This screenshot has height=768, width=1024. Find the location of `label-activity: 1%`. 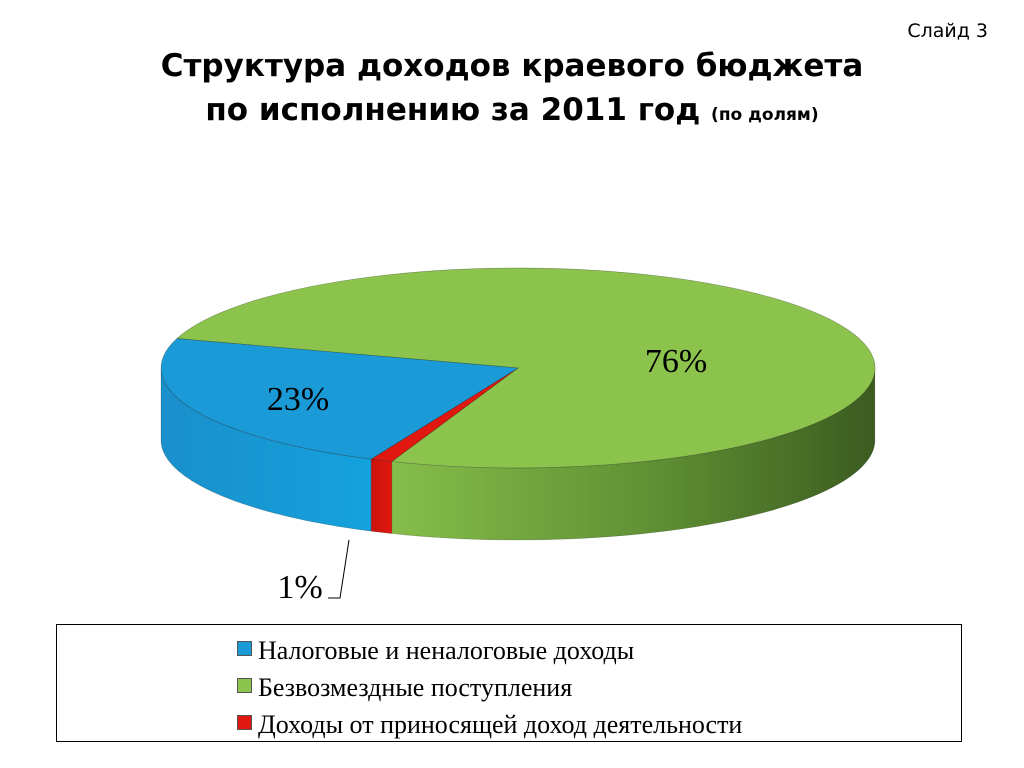

label-activity: 1% is located at coordinates (299, 587).